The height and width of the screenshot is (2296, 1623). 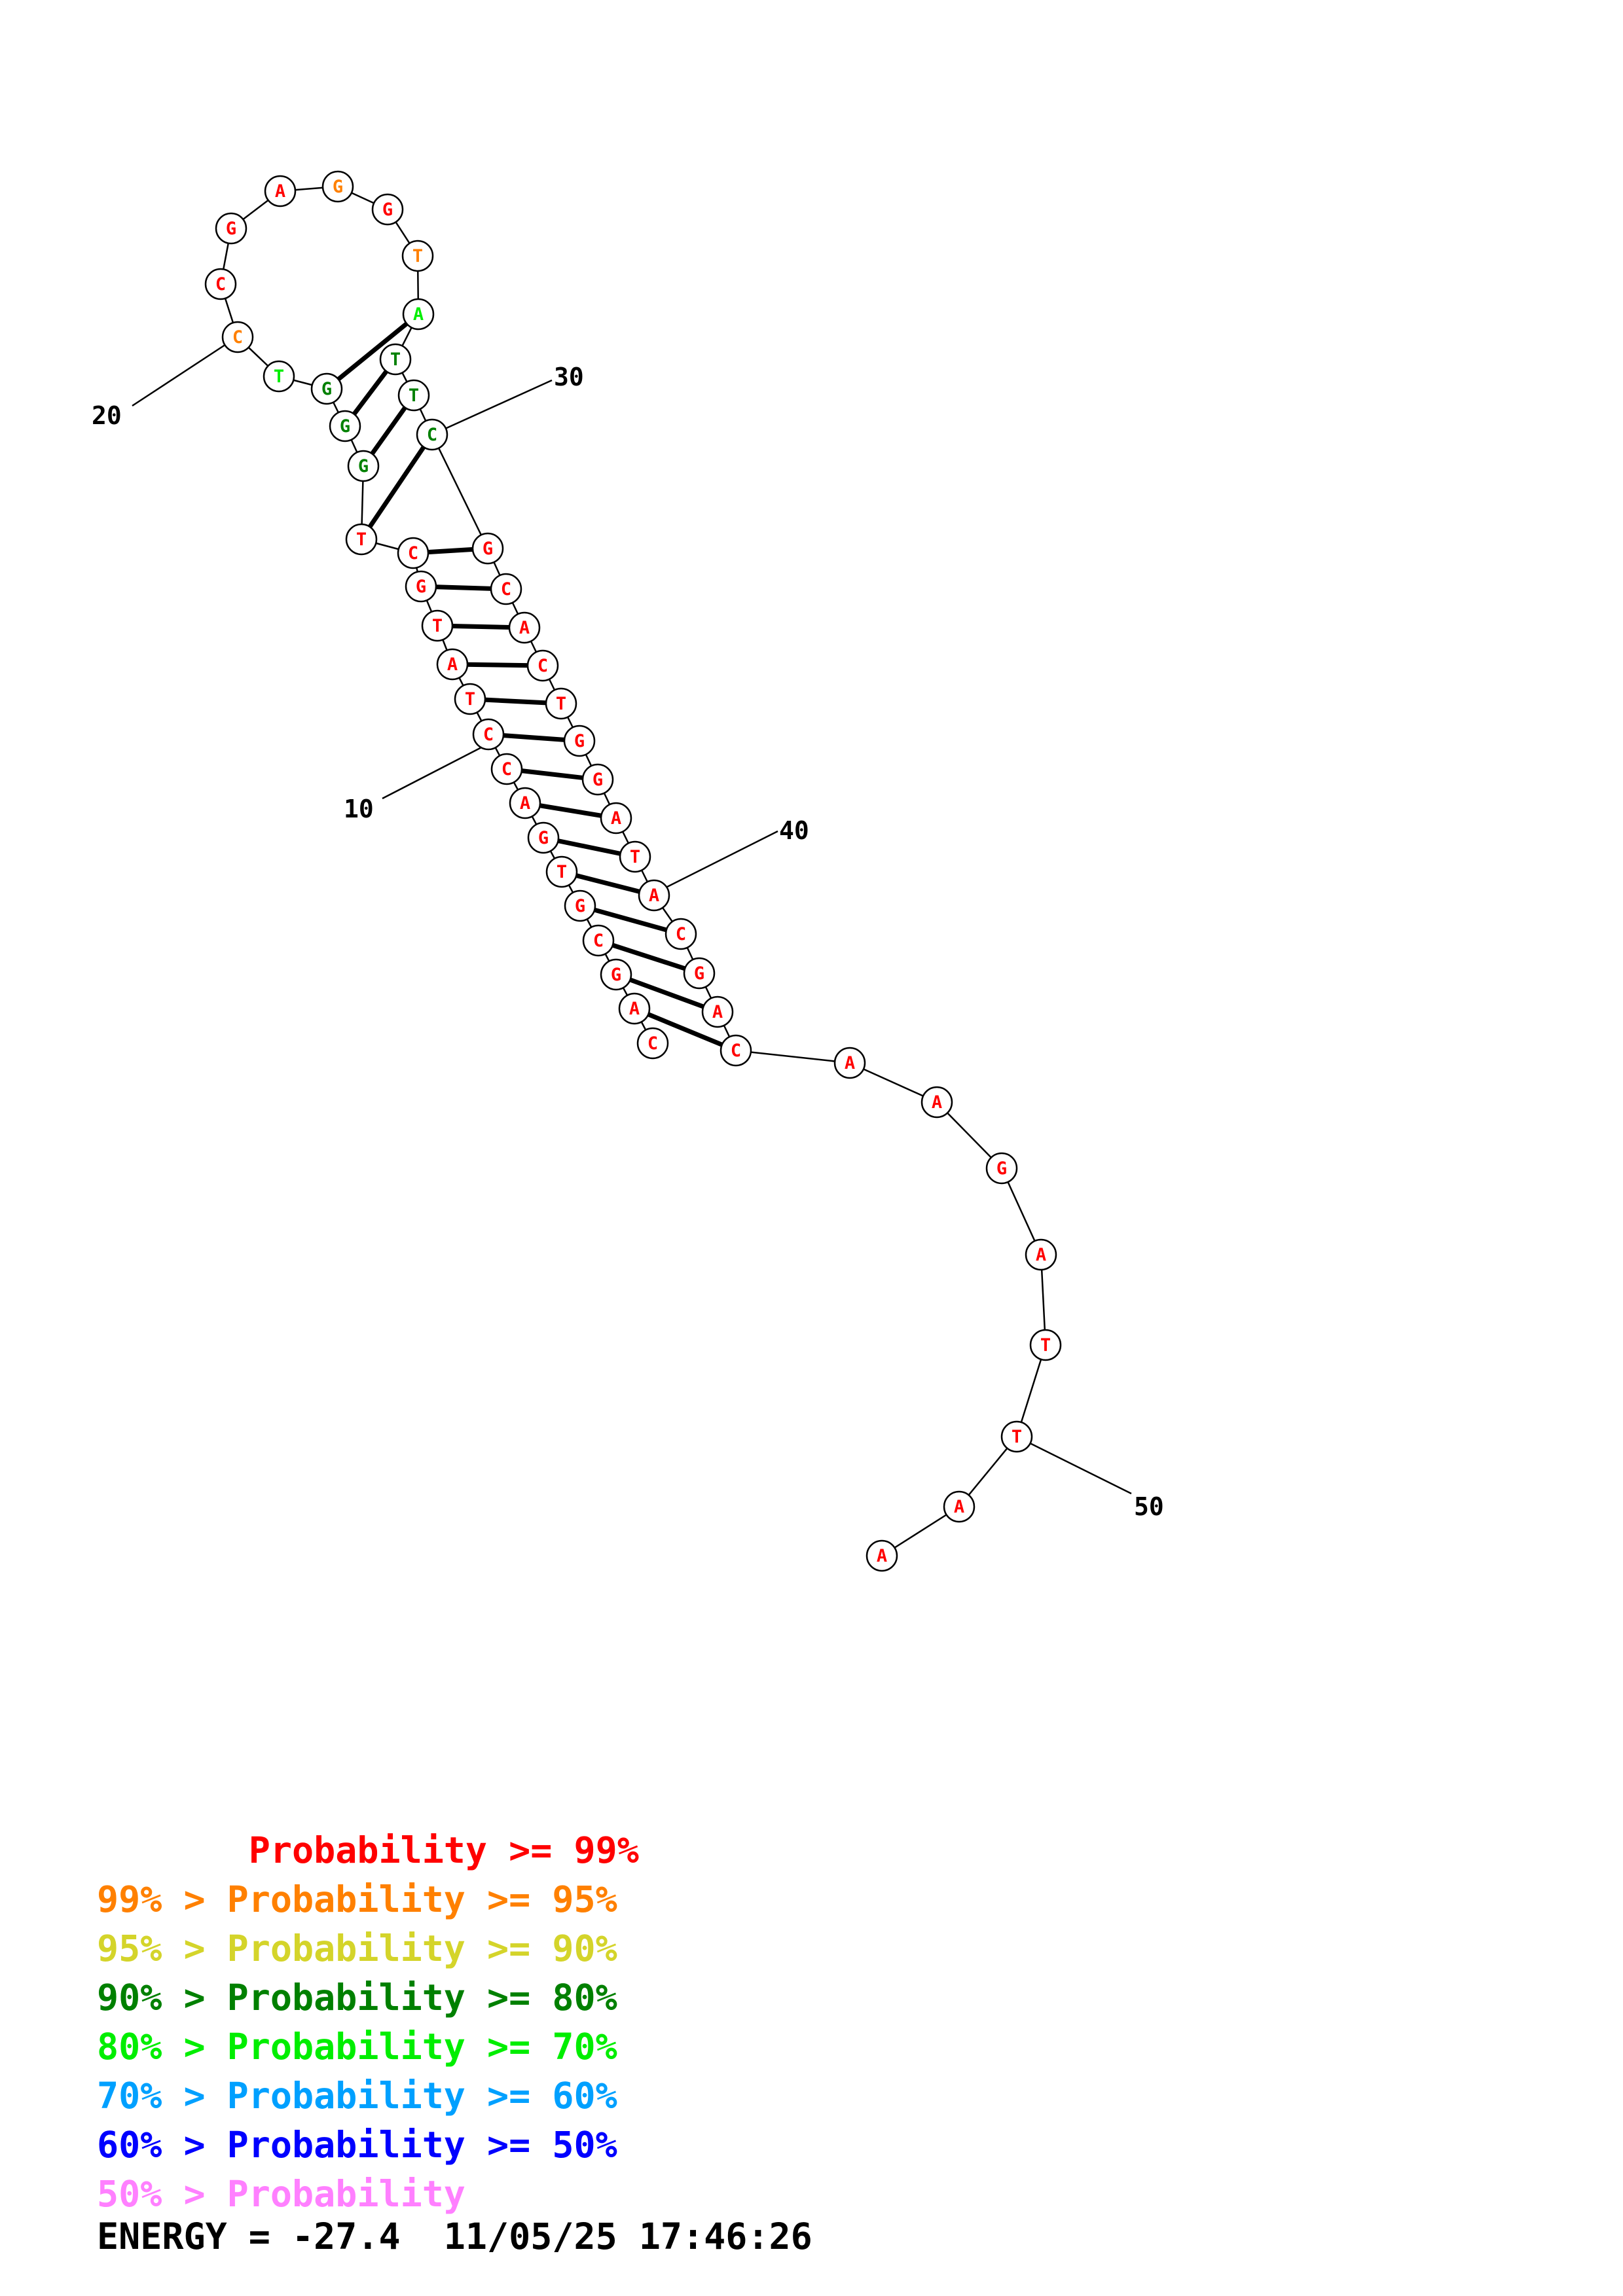 What do you see at coordinates (569, 377) in the screenshot?
I see `position-label: 30` at bounding box center [569, 377].